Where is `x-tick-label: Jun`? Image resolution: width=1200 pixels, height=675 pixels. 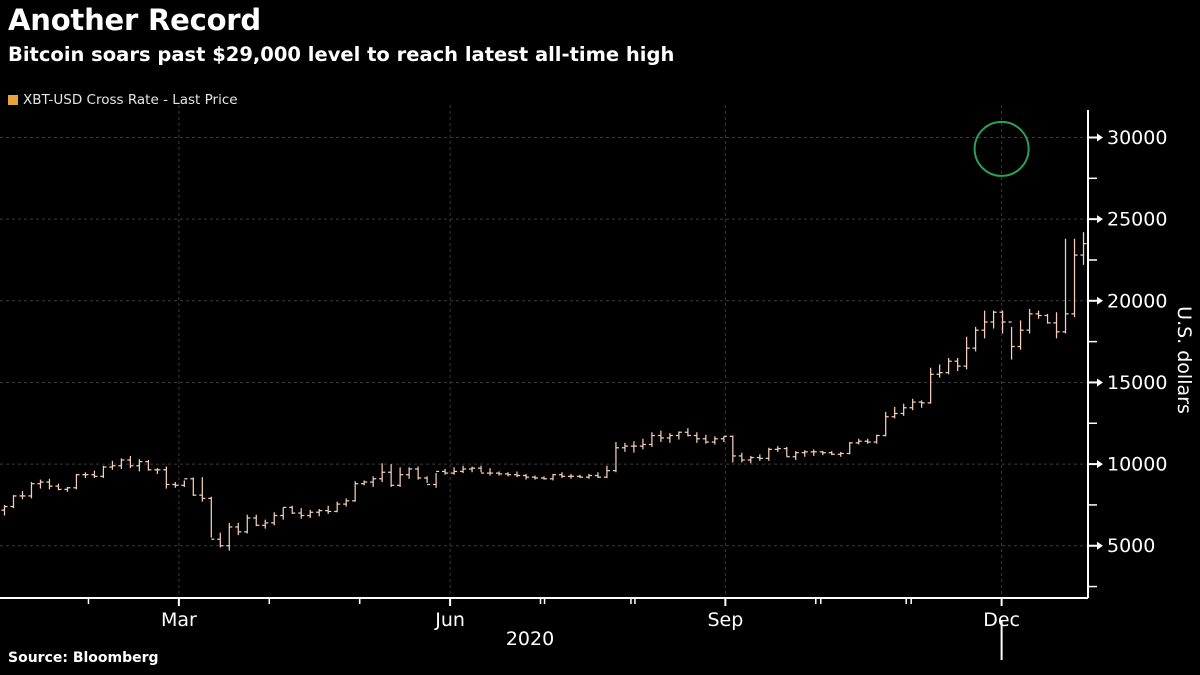 x-tick-label: Jun is located at coordinates (449, 620).